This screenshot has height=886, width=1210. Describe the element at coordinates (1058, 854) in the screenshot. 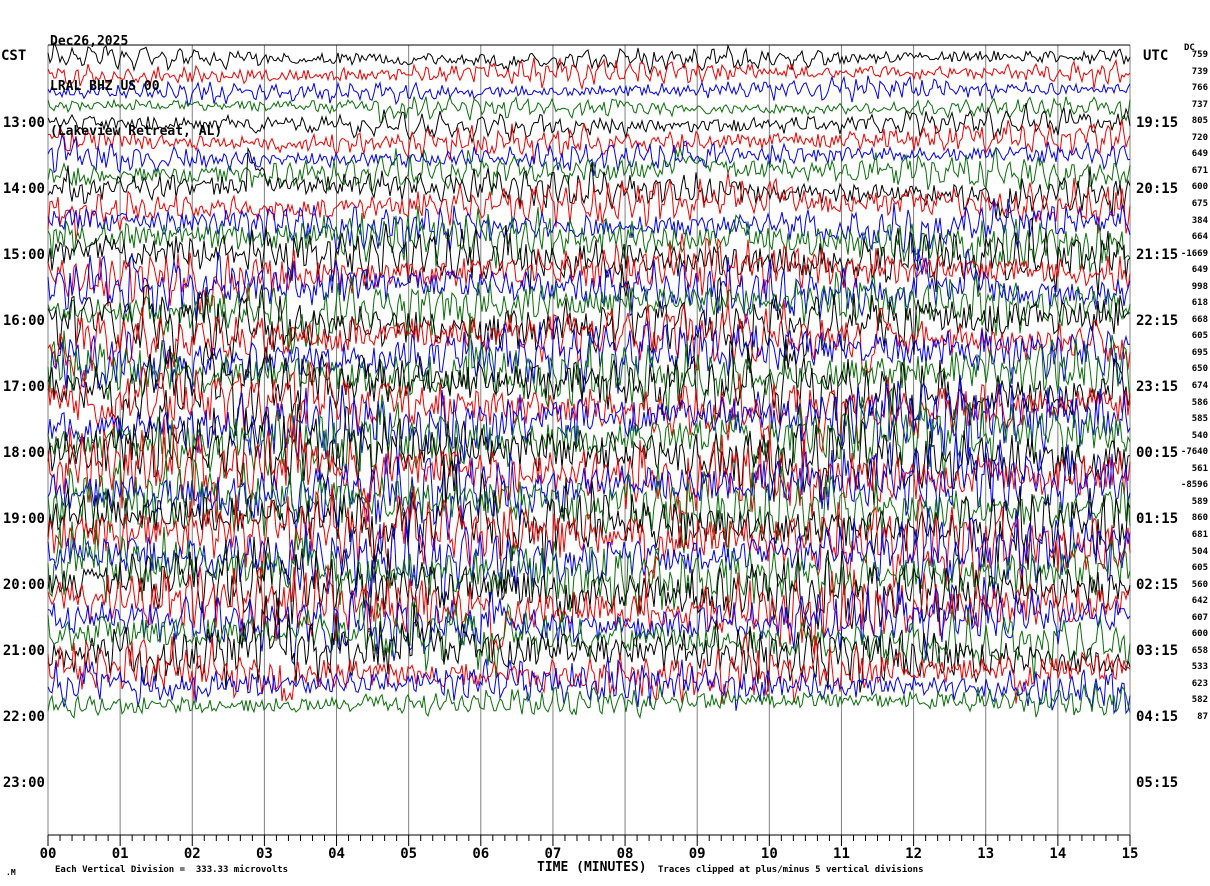

I see `minute-tick-label: 14` at that location.